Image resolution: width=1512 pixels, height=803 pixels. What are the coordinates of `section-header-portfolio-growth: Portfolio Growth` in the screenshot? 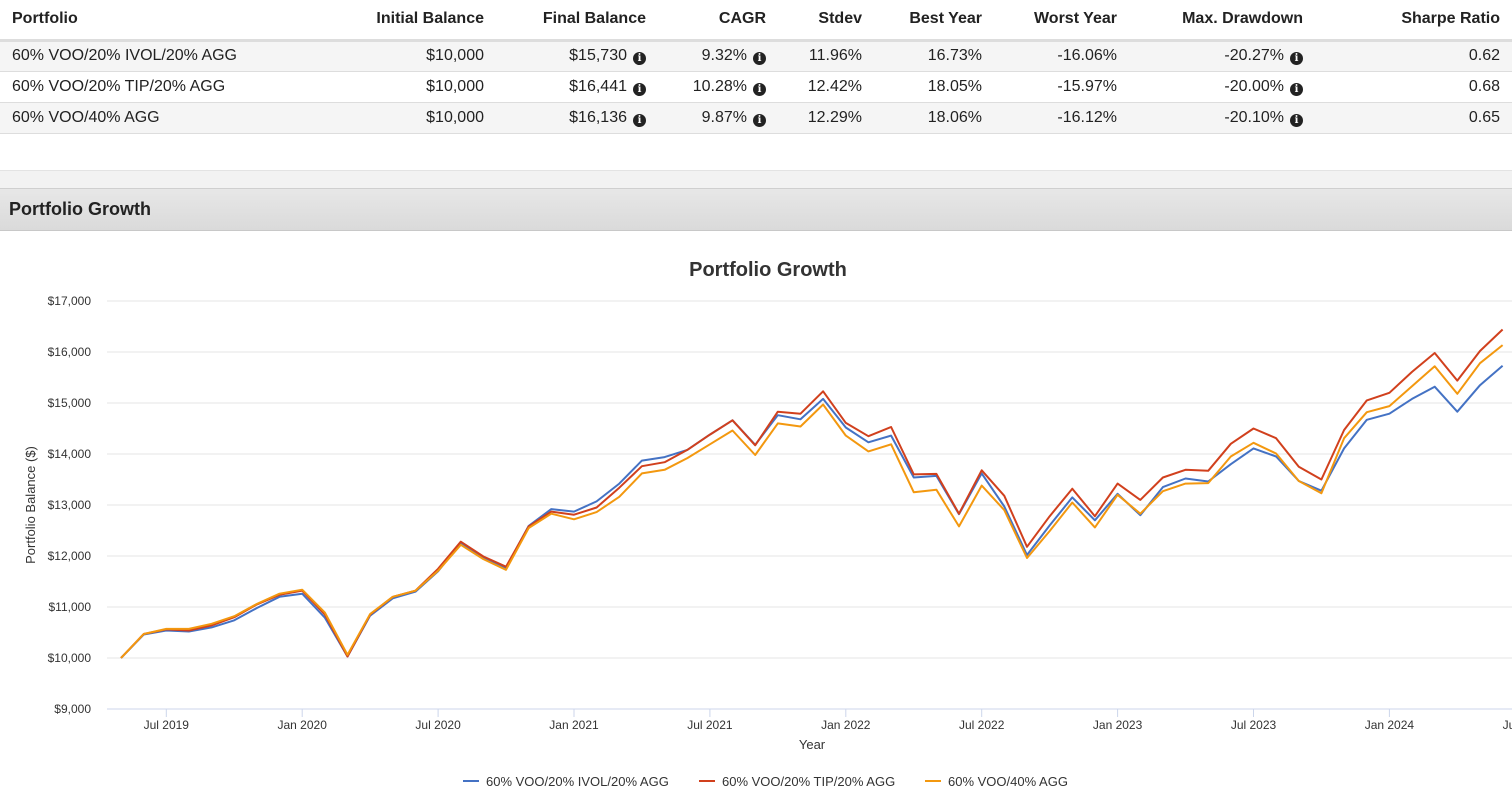 It's located at (756, 209).